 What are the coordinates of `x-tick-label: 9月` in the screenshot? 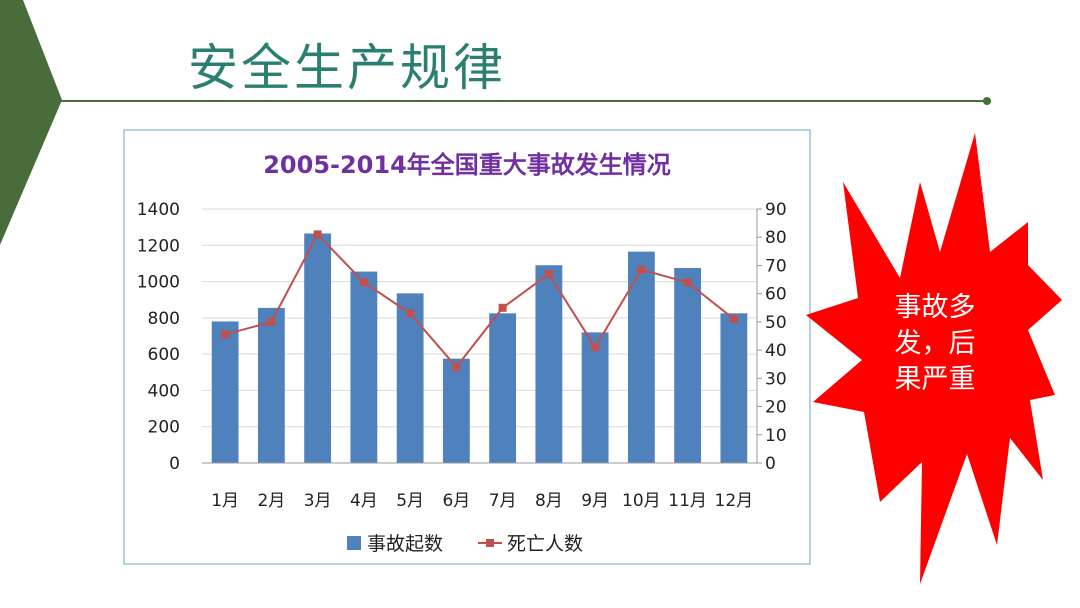 It's located at (595, 501).